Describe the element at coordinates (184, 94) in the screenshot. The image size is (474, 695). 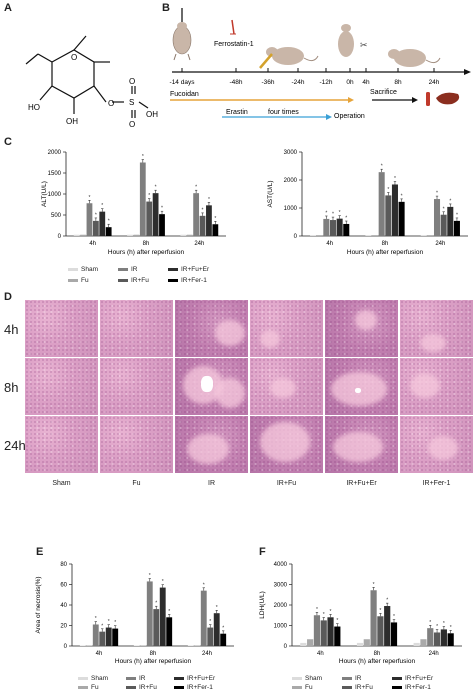
I see `fucoidan-label: Fucoidan` at that location.